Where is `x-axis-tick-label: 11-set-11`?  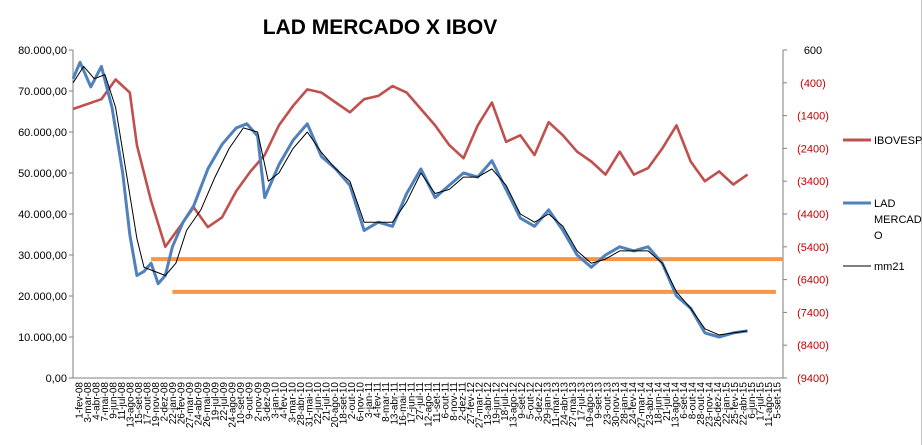 x-axis-tick-label: 11-set-11 is located at coordinates (437, 402).